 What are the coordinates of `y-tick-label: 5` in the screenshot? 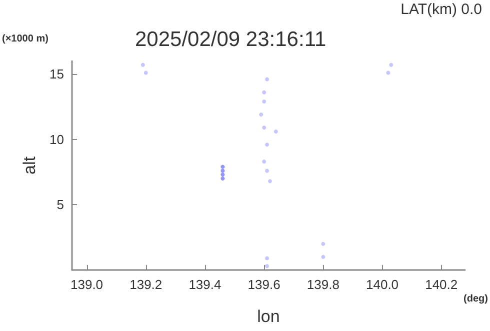 It's located at (60, 204).